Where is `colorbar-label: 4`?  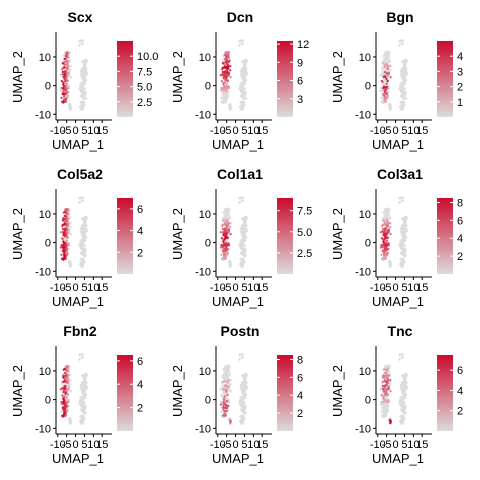
colorbar-label: 4 is located at coordinates (140, 385).